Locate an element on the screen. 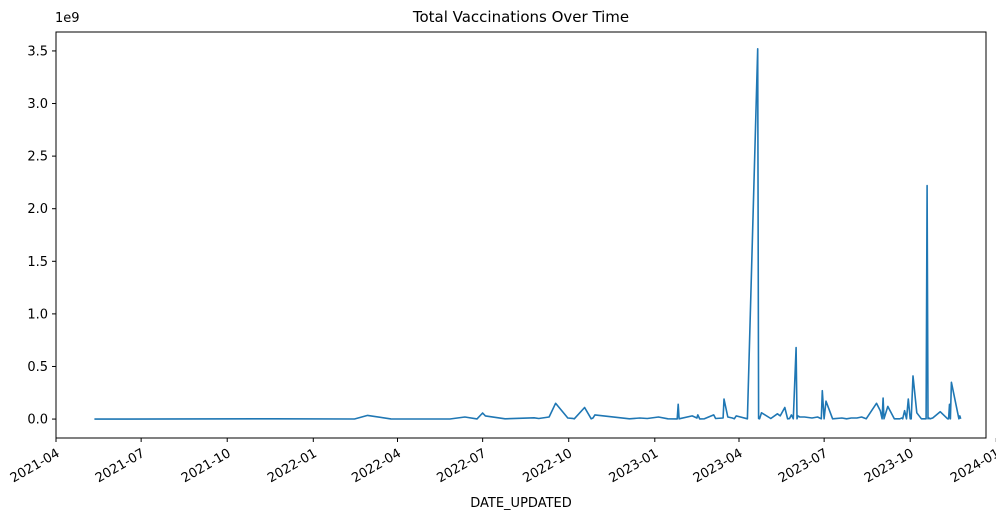 Image resolution: width=996 pixels, height=518 pixels. chart-title: Total Vaccinations Over Time is located at coordinates (520, 17).